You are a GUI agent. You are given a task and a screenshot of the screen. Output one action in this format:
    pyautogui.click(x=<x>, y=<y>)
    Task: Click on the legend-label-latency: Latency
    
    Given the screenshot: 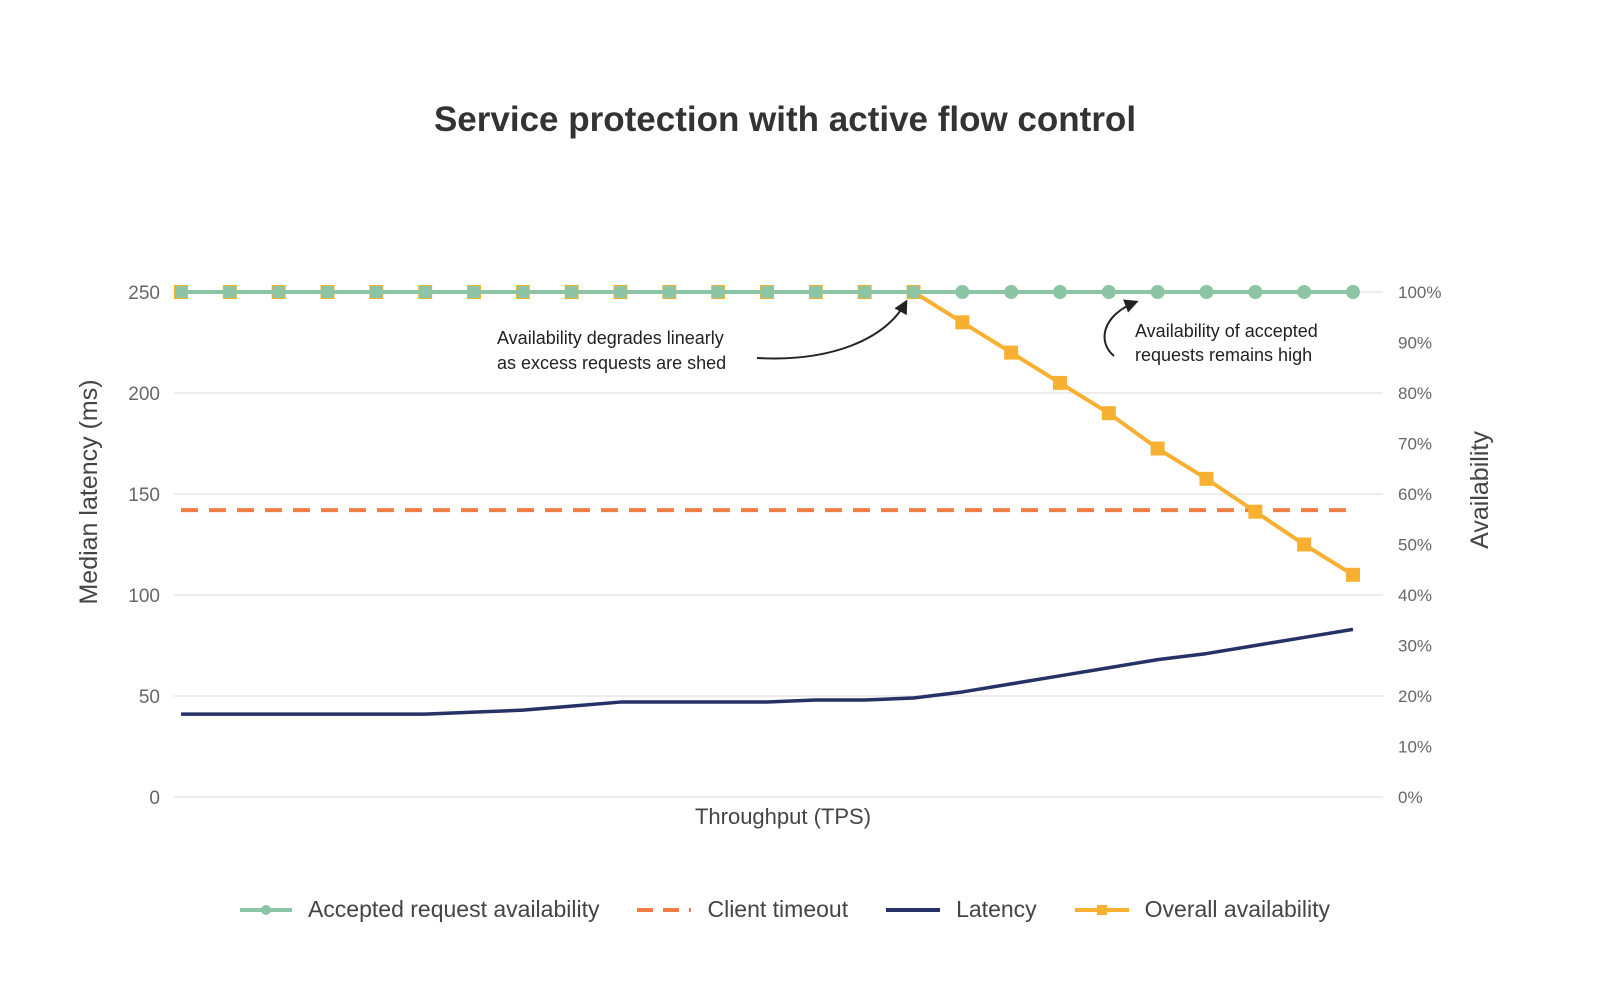 What is the action you would take?
    pyautogui.click(x=996, y=909)
    